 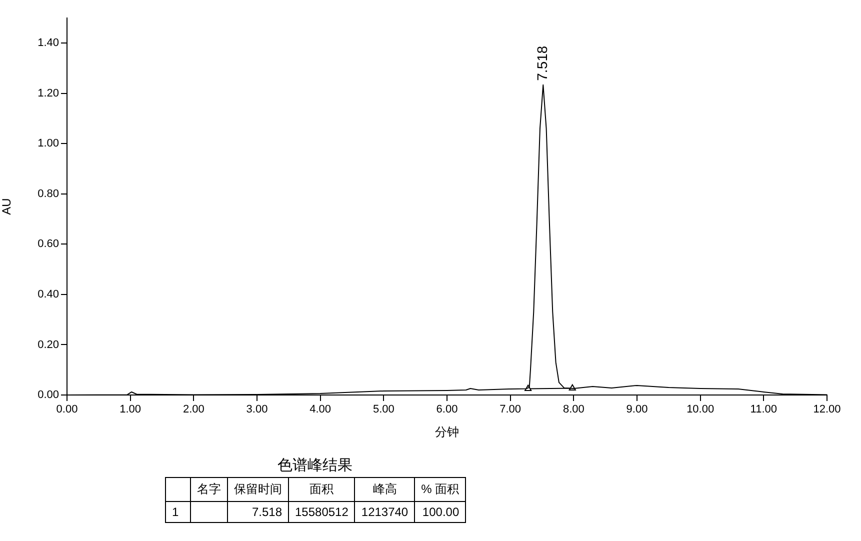 I want to click on x-tick-label: 1.00, so click(x=131, y=410).